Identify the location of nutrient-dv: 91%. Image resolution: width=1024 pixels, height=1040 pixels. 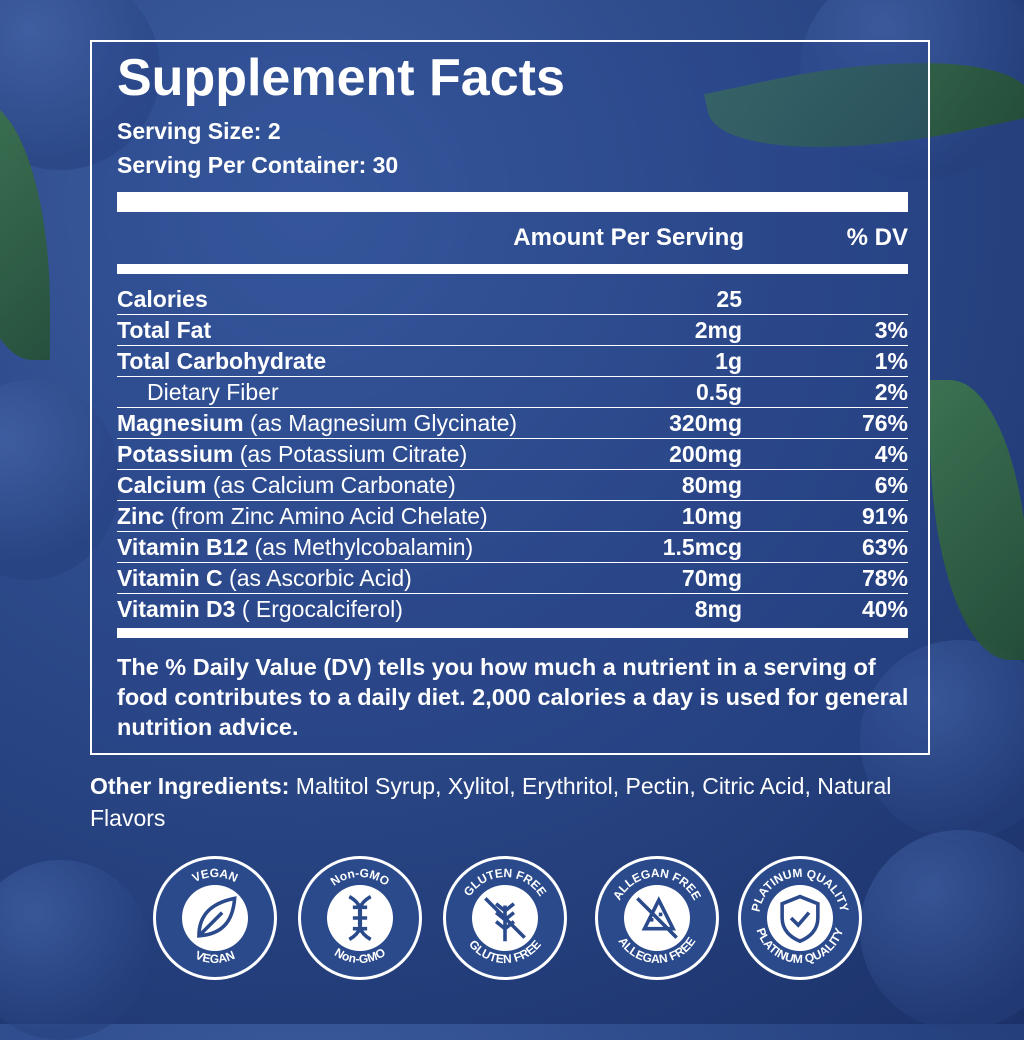
(884, 516).